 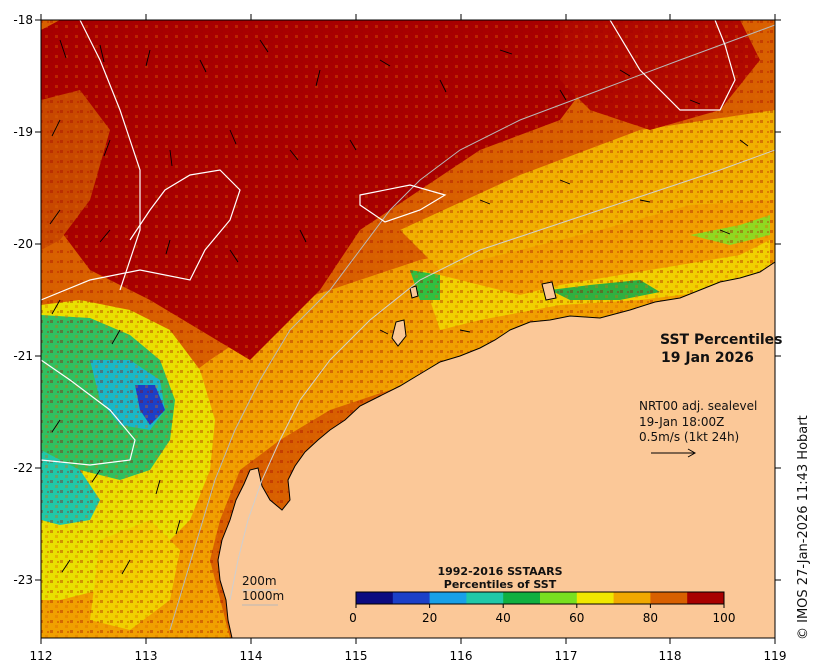 What do you see at coordinates (353, 618) in the screenshot?
I see `colorbar-tick-label: 0` at bounding box center [353, 618].